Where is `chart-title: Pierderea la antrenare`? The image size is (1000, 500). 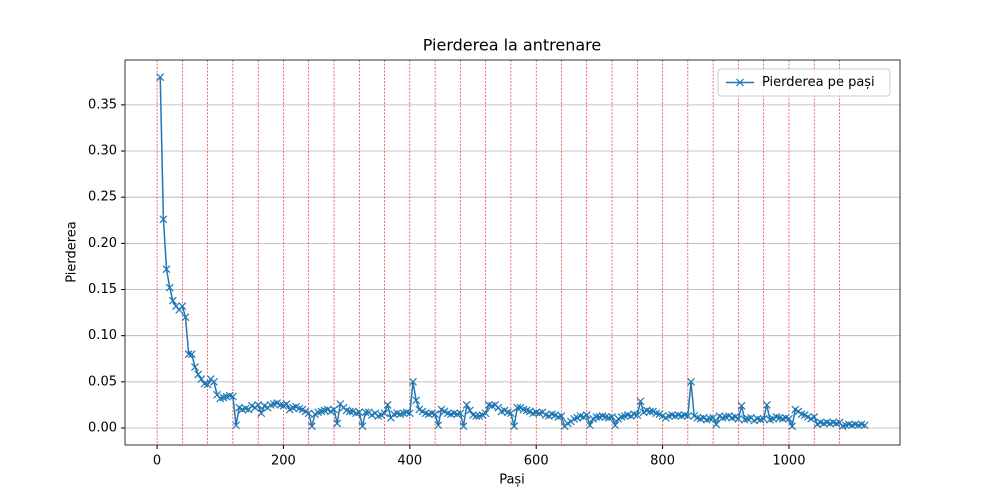 chart-title: Pierderea la antrenare is located at coordinates (512, 45).